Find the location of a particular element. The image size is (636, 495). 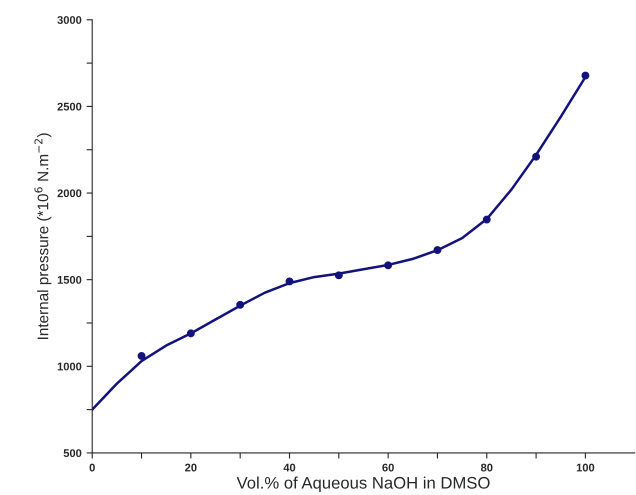

x-tick-label: 80 is located at coordinates (486, 468).